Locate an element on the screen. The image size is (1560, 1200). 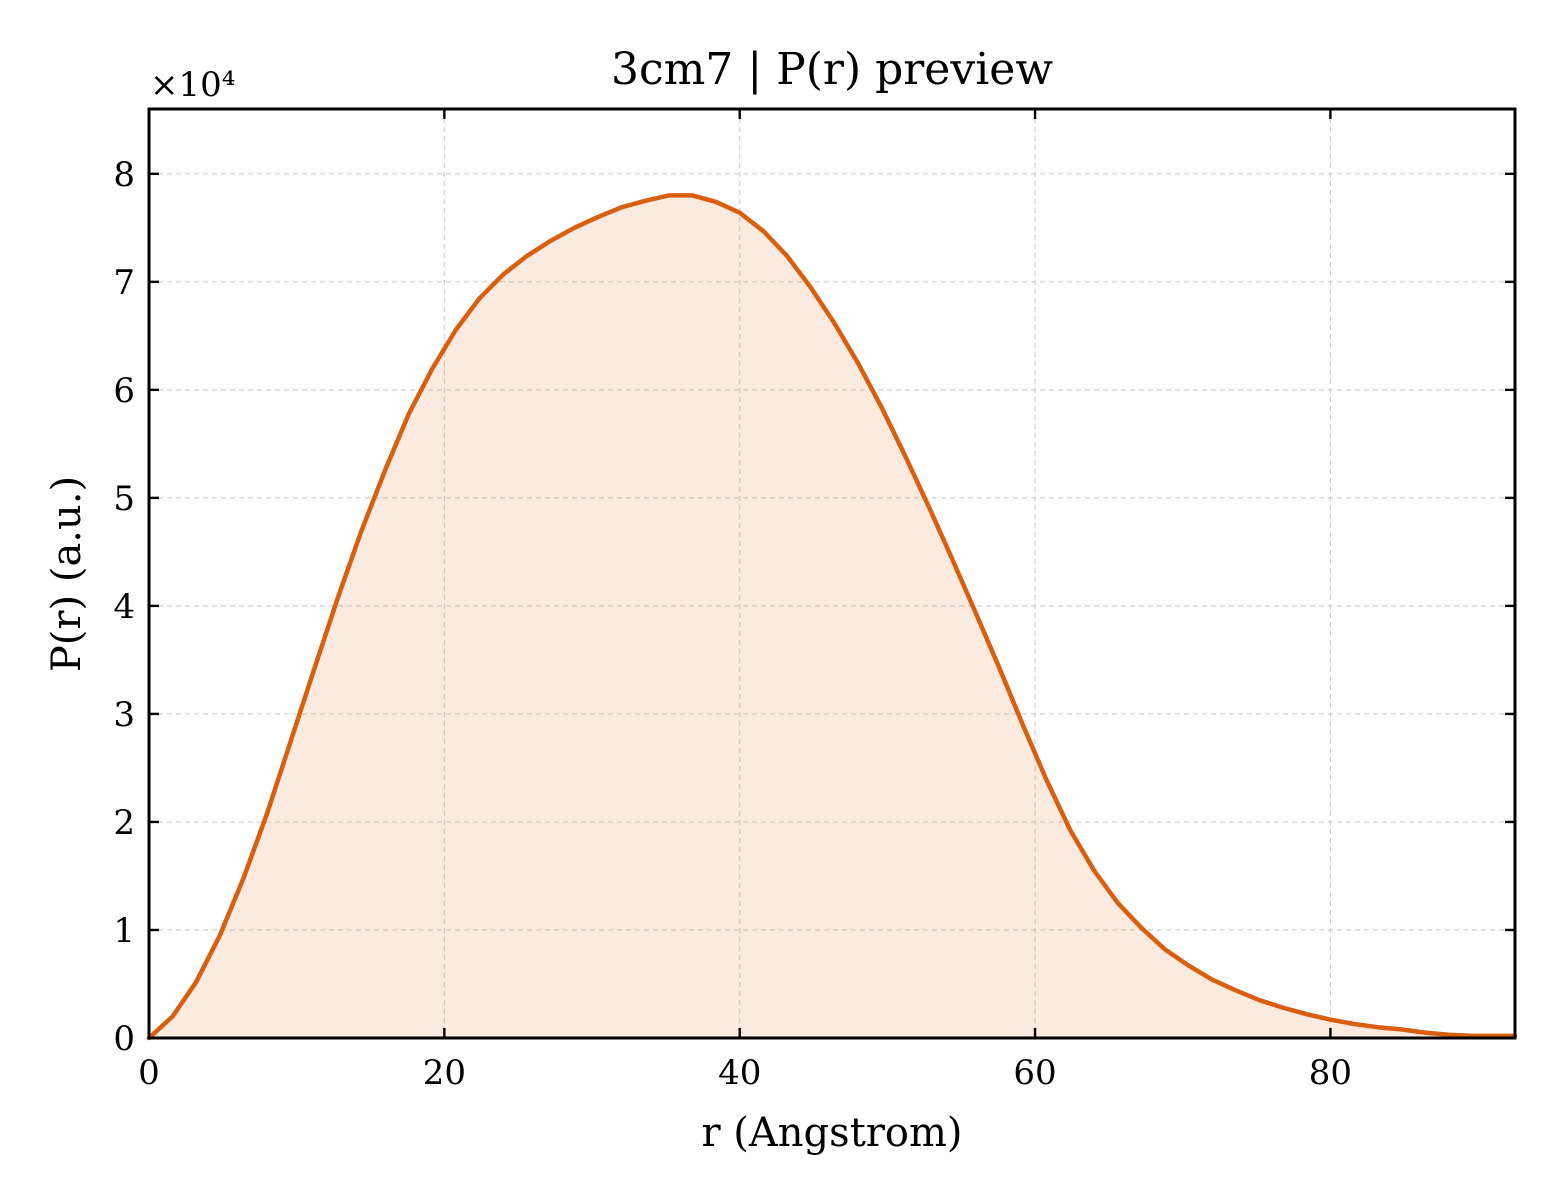
chart-title: 3cm7 | P(r) preview is located at coordinates (832, 69).